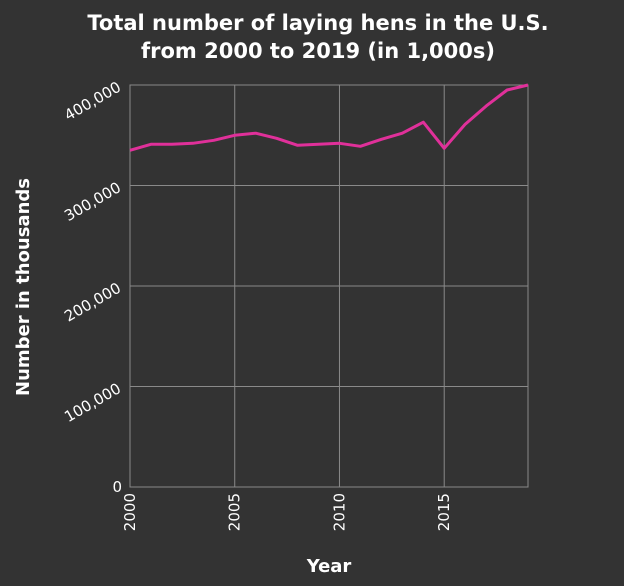 Image resolution: width=624 pixels, height=586 pixels. I want to click on y-tick-label: 300,000, so click(92, 201).